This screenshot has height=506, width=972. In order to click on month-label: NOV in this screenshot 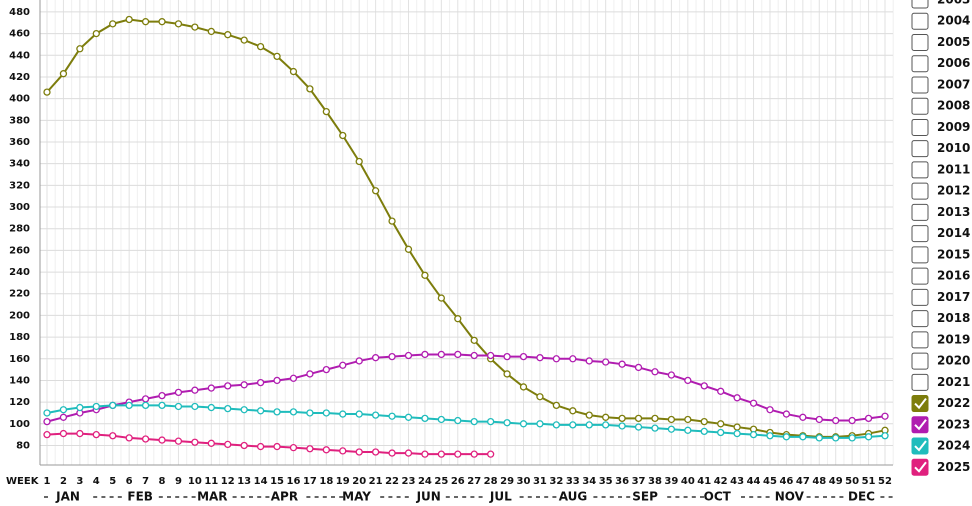, I will do `click(790, 497)`.